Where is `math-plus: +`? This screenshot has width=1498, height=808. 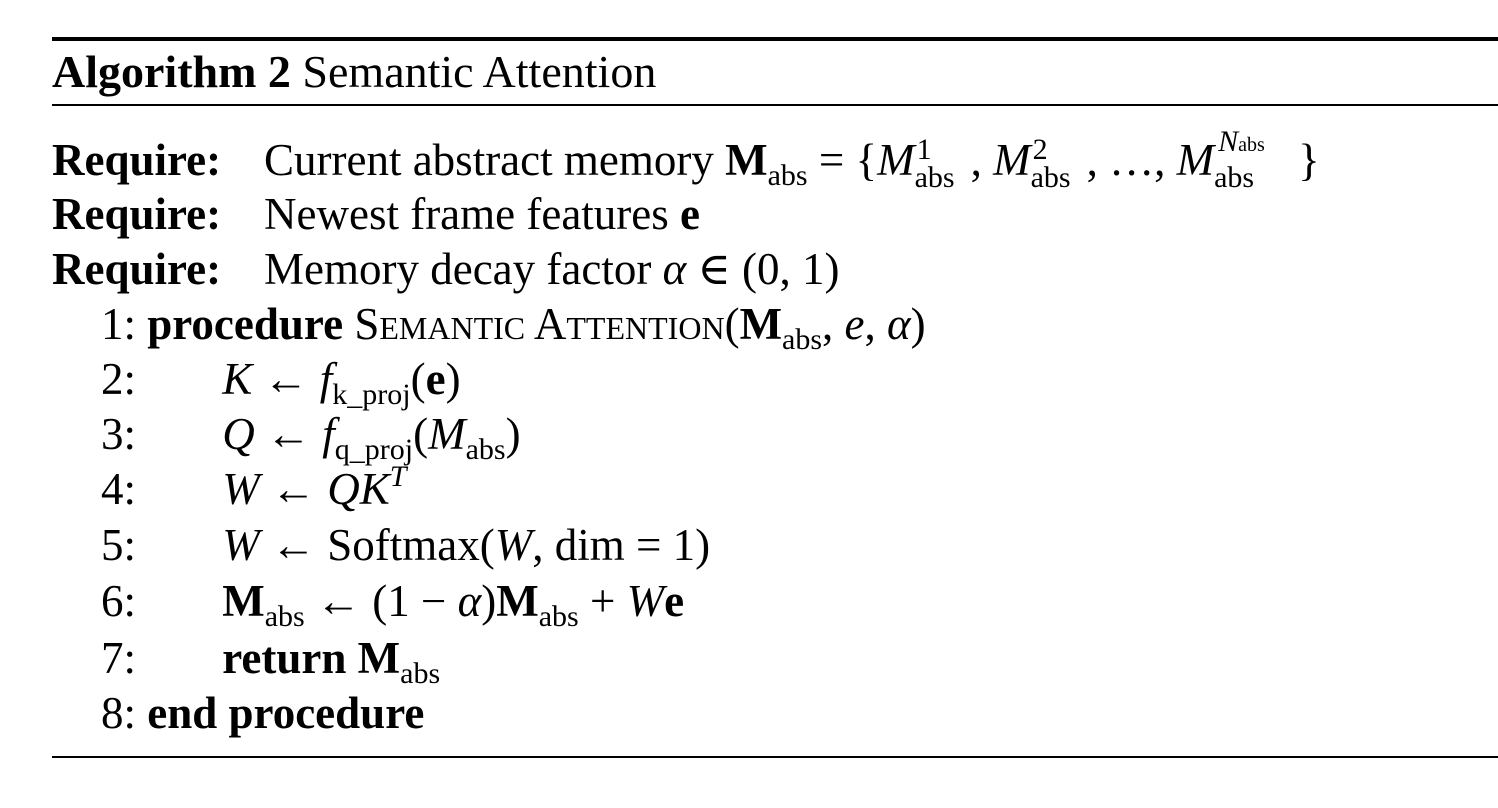
math-plus: + is located at coordinates (602, 601).